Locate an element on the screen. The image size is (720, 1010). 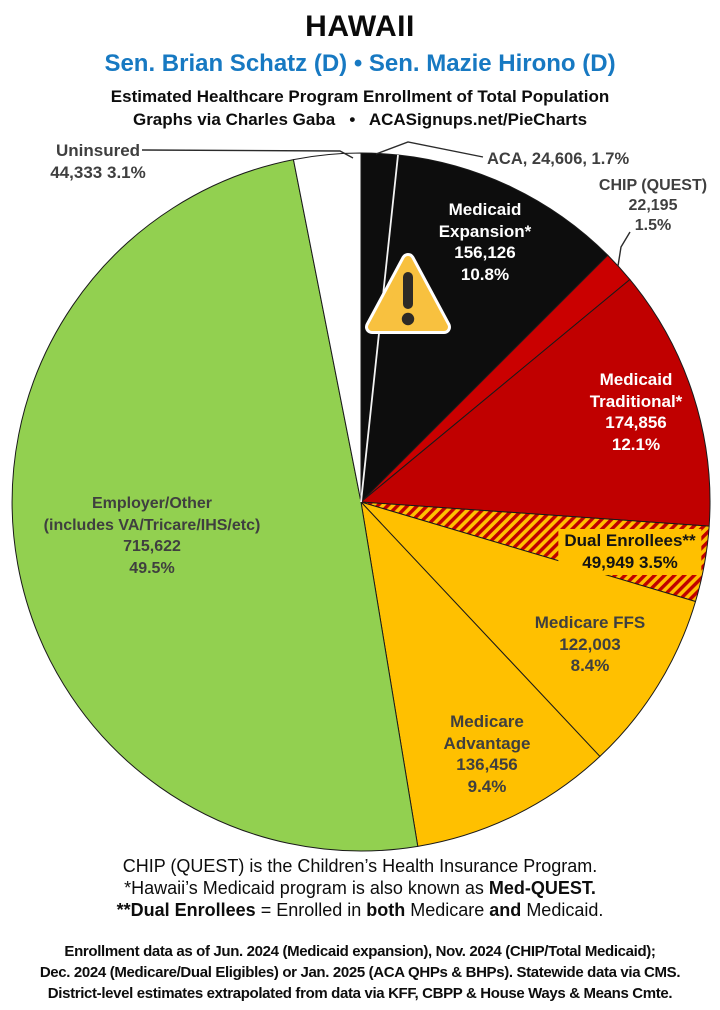
label-medicaid-traditional: Medicaid Traditional* 174,856 12.1% is located at coordinates (636, 412).